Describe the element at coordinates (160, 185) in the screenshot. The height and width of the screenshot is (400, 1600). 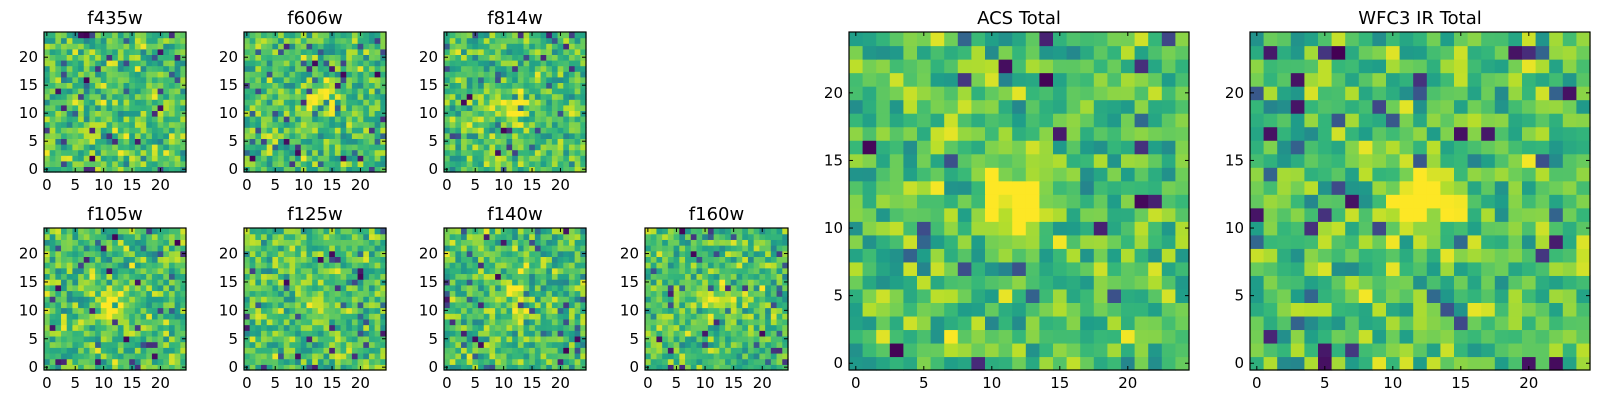
I see `x-tick-label: 20` at that location.